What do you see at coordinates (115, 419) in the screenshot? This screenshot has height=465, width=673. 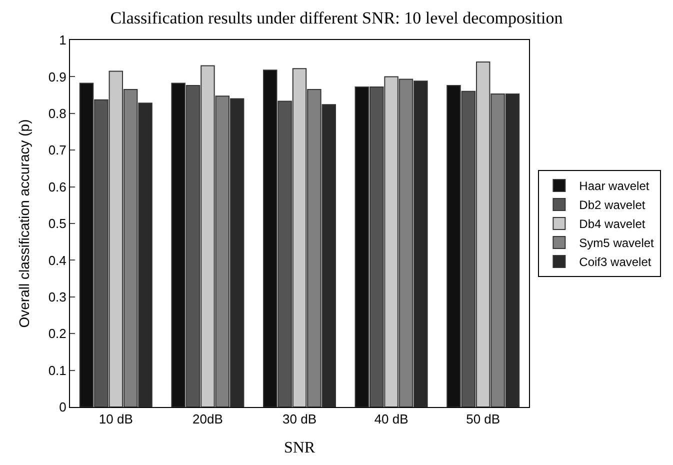 I see `x-tick-label: 10 dB` at bounding box center [115, 419].